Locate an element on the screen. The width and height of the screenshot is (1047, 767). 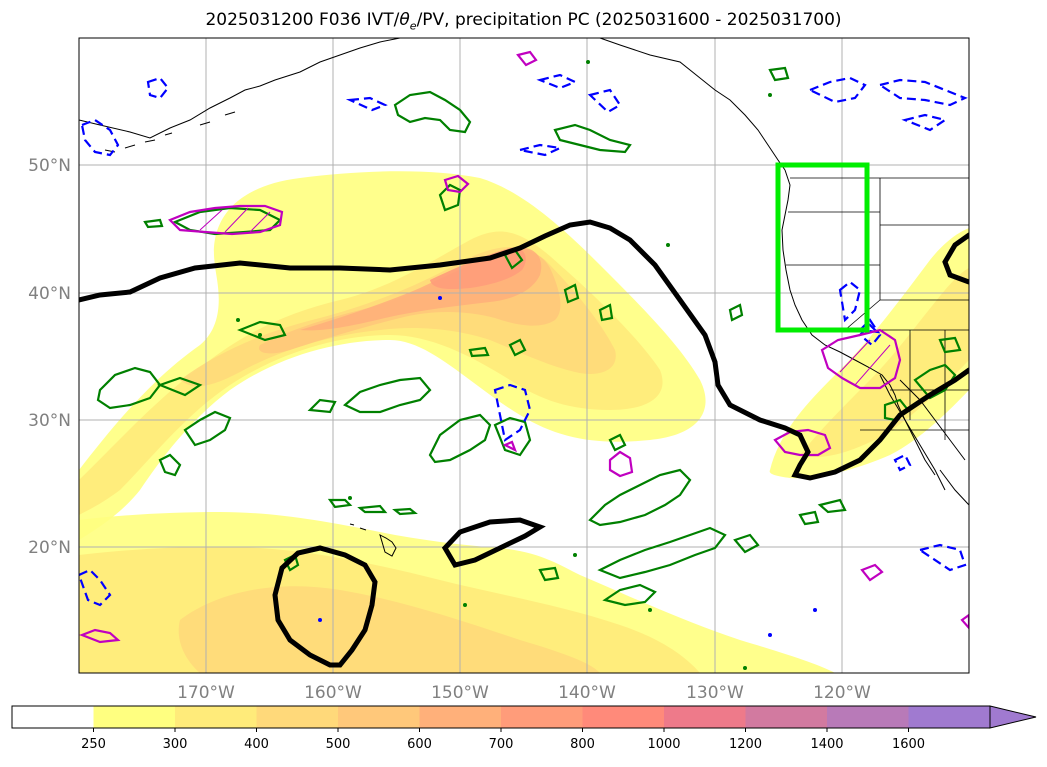
ivt-700-region-ar is located at coordinates (478, 268).